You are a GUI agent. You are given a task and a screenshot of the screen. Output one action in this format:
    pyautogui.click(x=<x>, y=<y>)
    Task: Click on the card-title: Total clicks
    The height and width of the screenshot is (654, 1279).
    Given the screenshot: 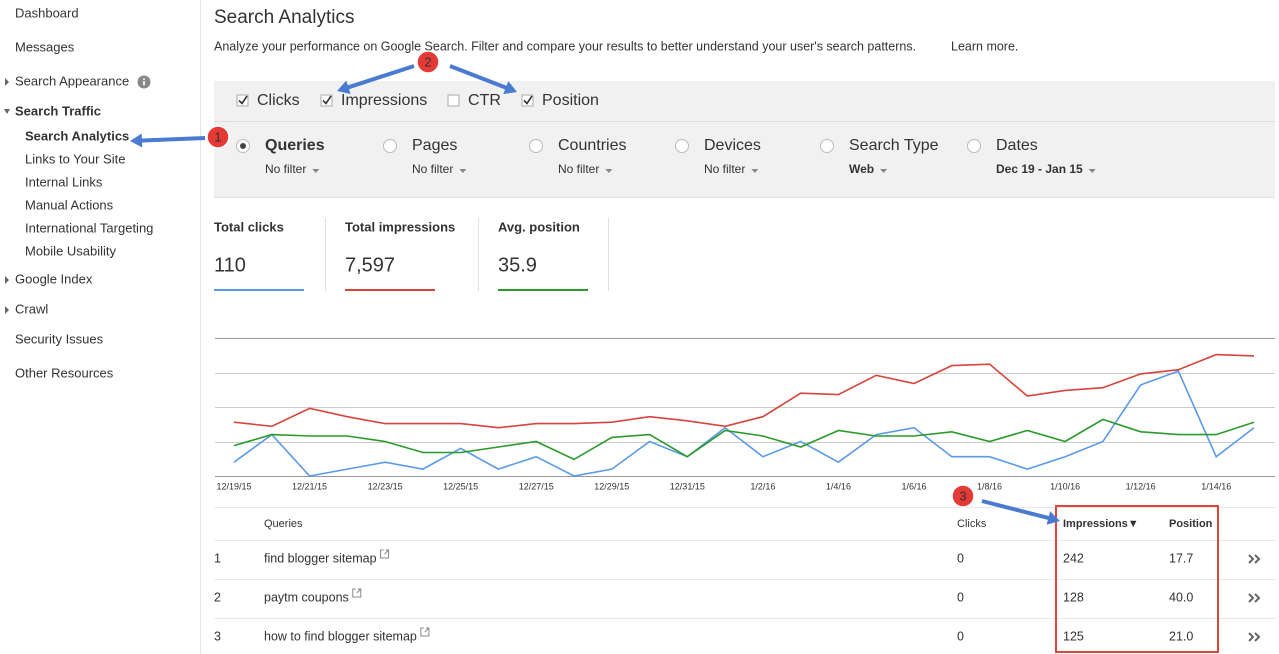 What is the action you would take?
    pyautogui.click(x=249, y=226)
    